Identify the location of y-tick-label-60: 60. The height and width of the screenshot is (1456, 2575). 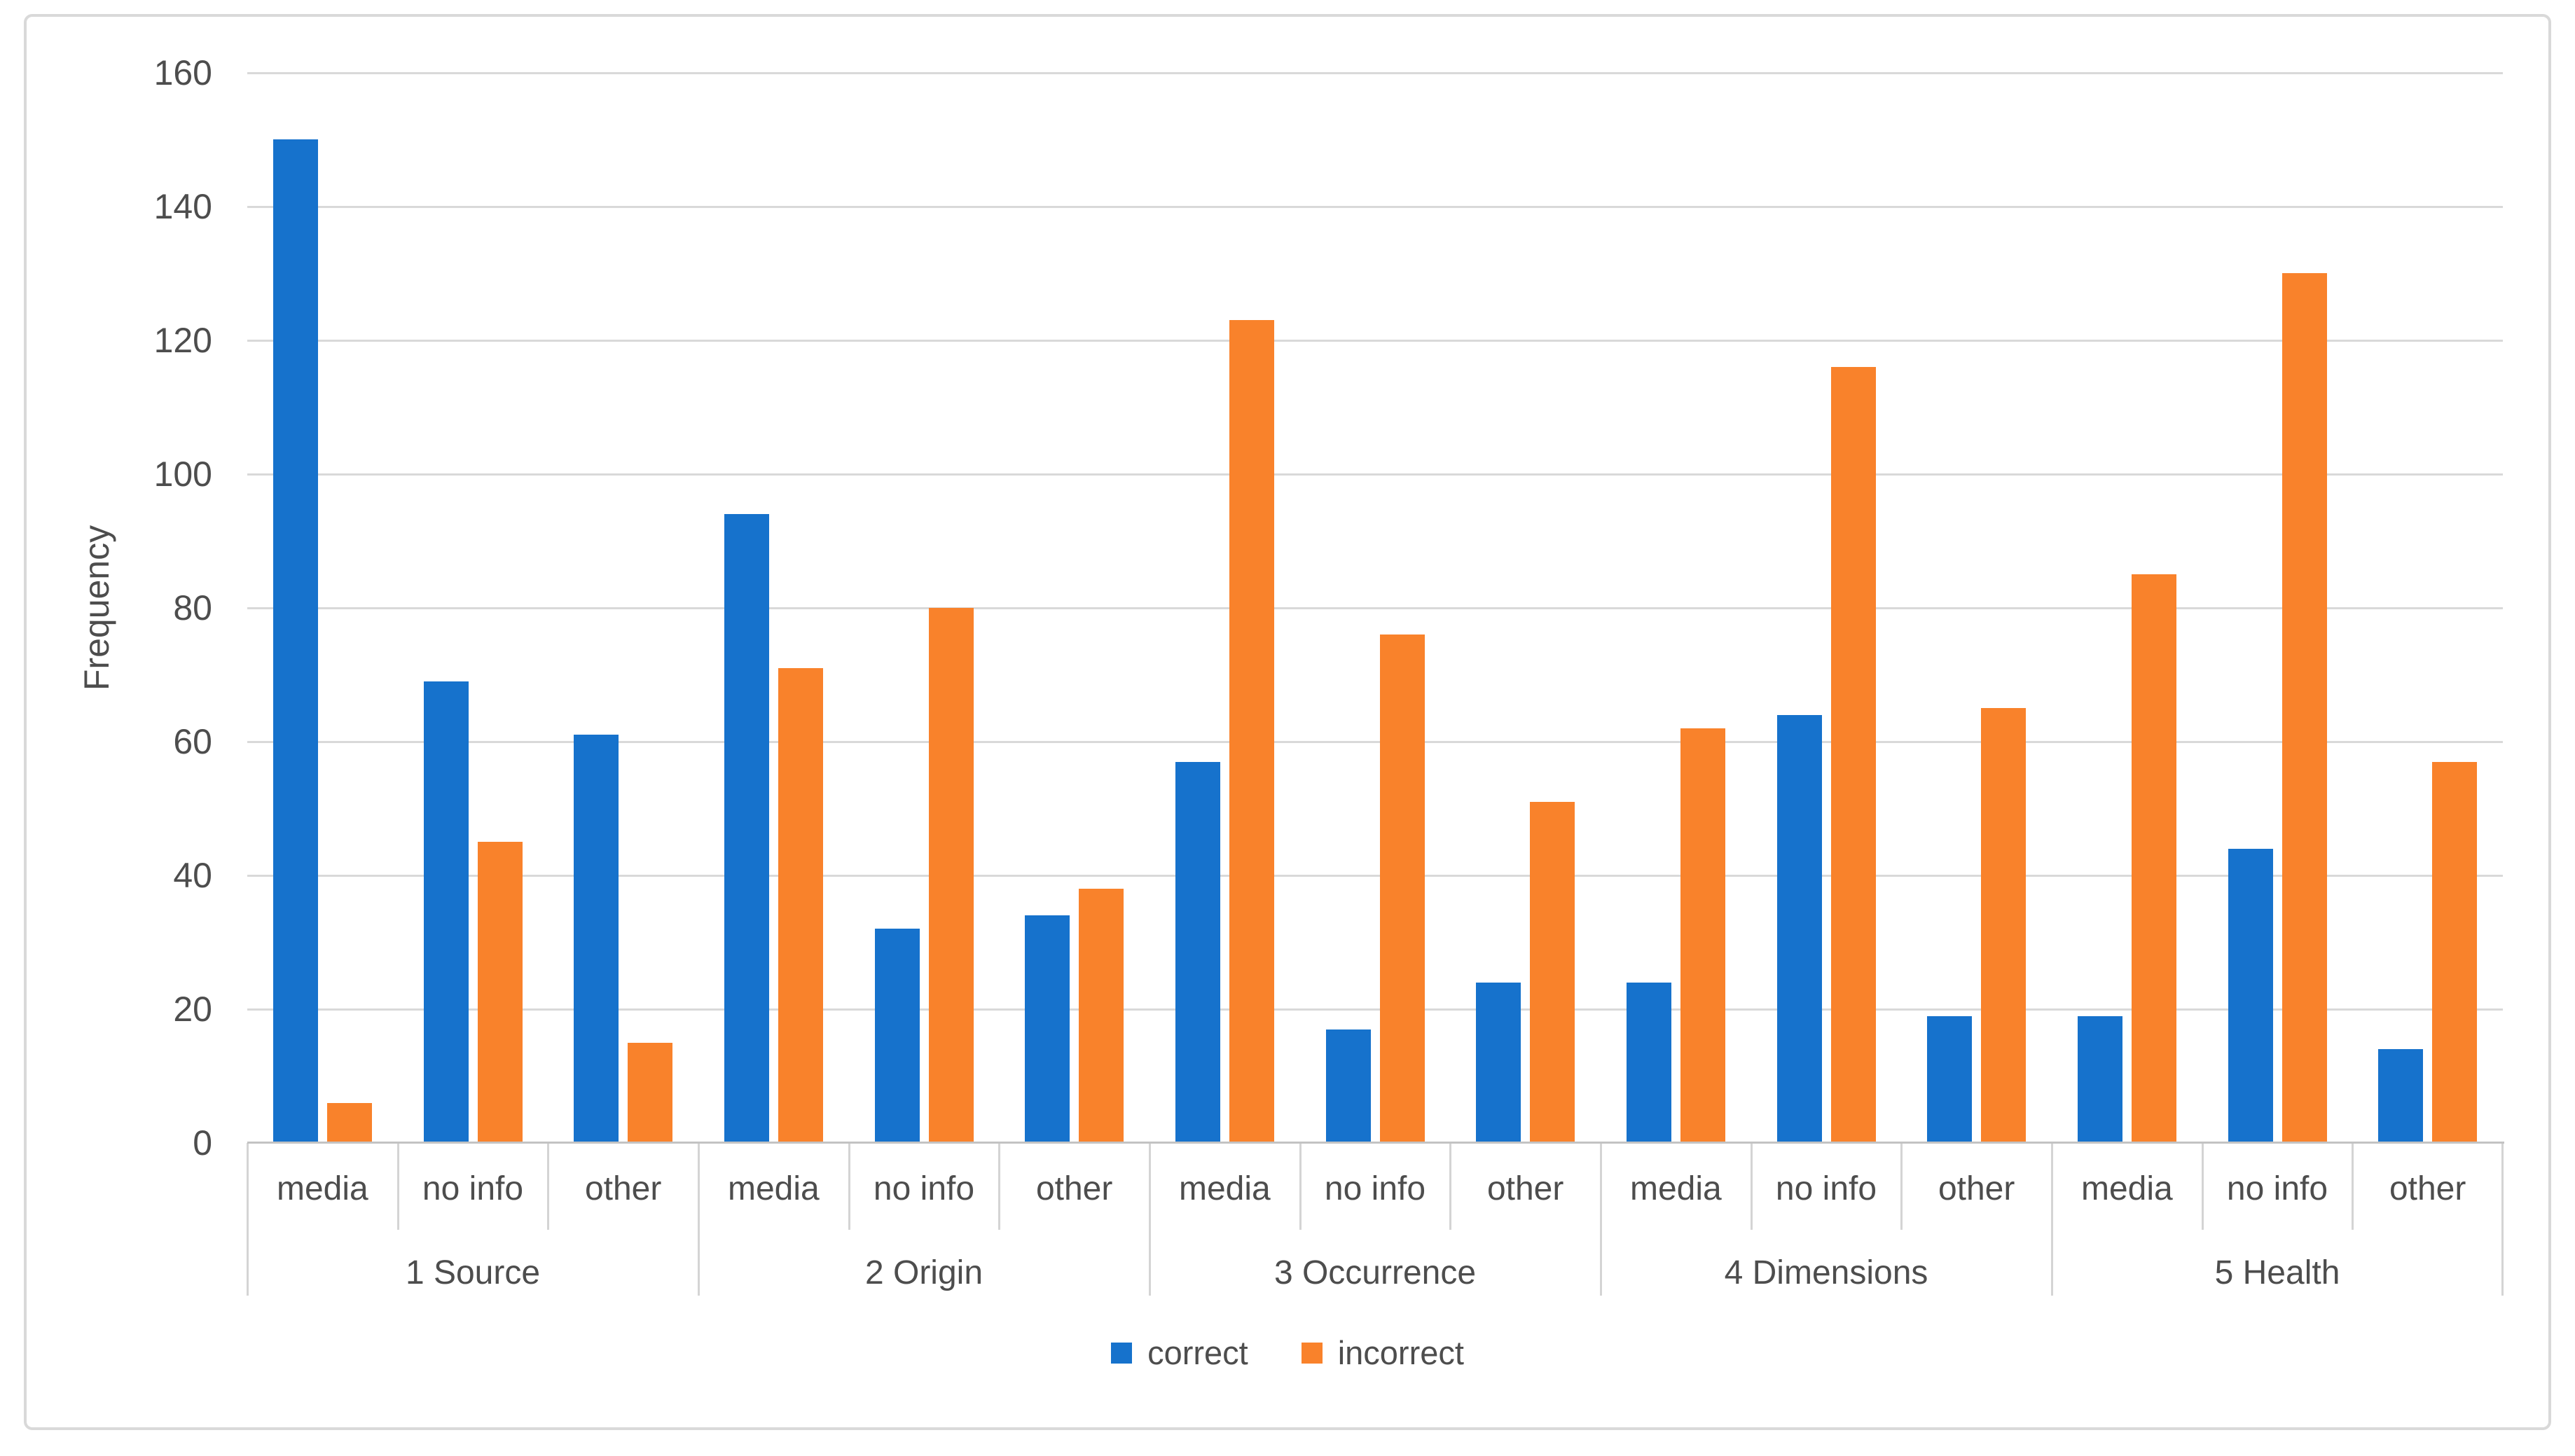
(193, 742).